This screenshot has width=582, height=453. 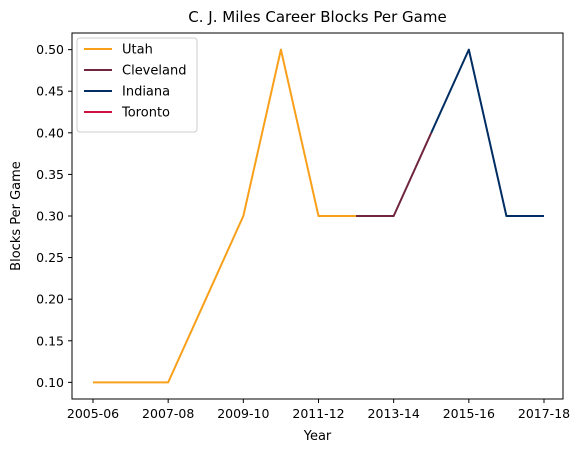 I want to click on legend-label-toronto: Toronto, so click(x=145, y=113).